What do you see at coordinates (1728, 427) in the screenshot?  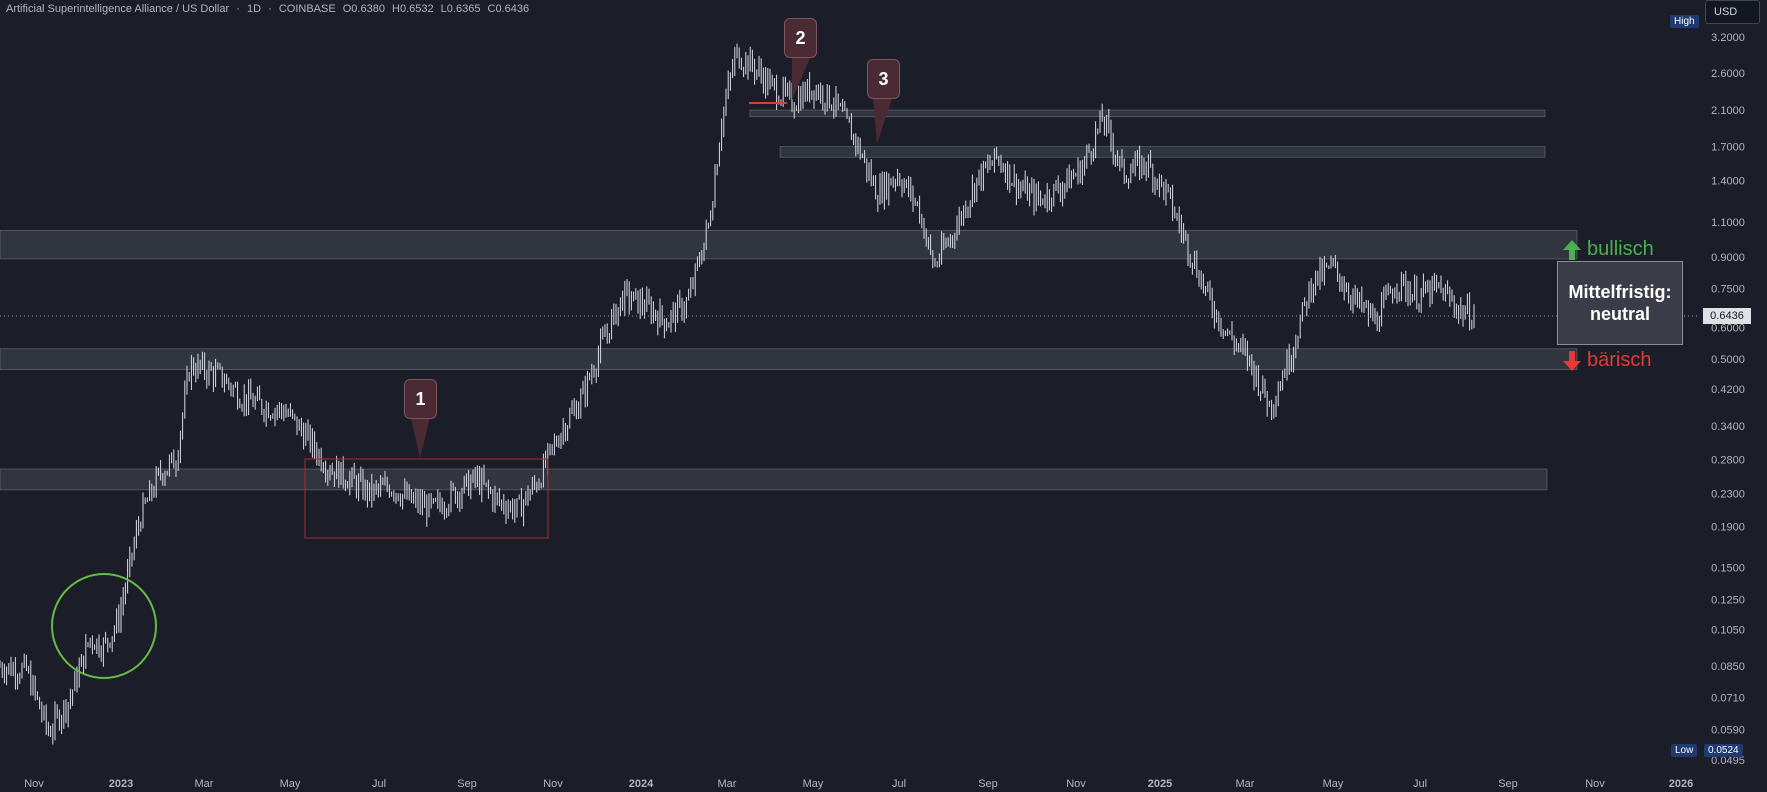 I see `price-tick-label: 0.3400` at bounding box center [1728, 427].